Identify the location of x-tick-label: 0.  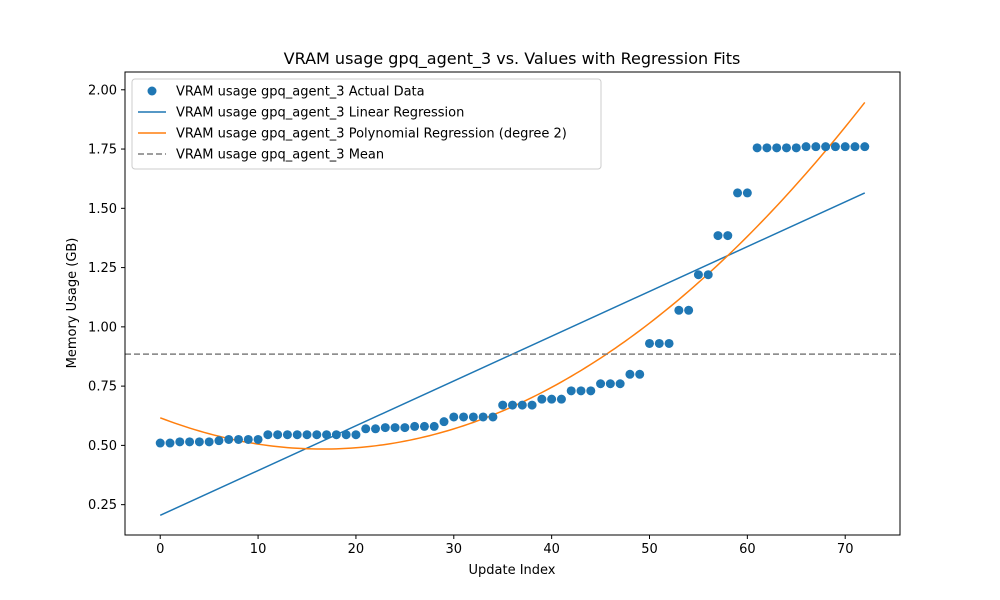
(160, 549).